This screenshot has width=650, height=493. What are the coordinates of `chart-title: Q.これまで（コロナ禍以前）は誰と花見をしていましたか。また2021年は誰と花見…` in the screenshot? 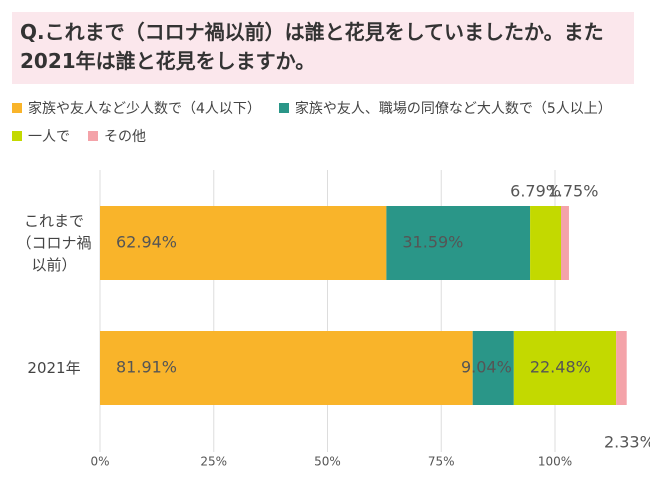 It's located at (323, 48).